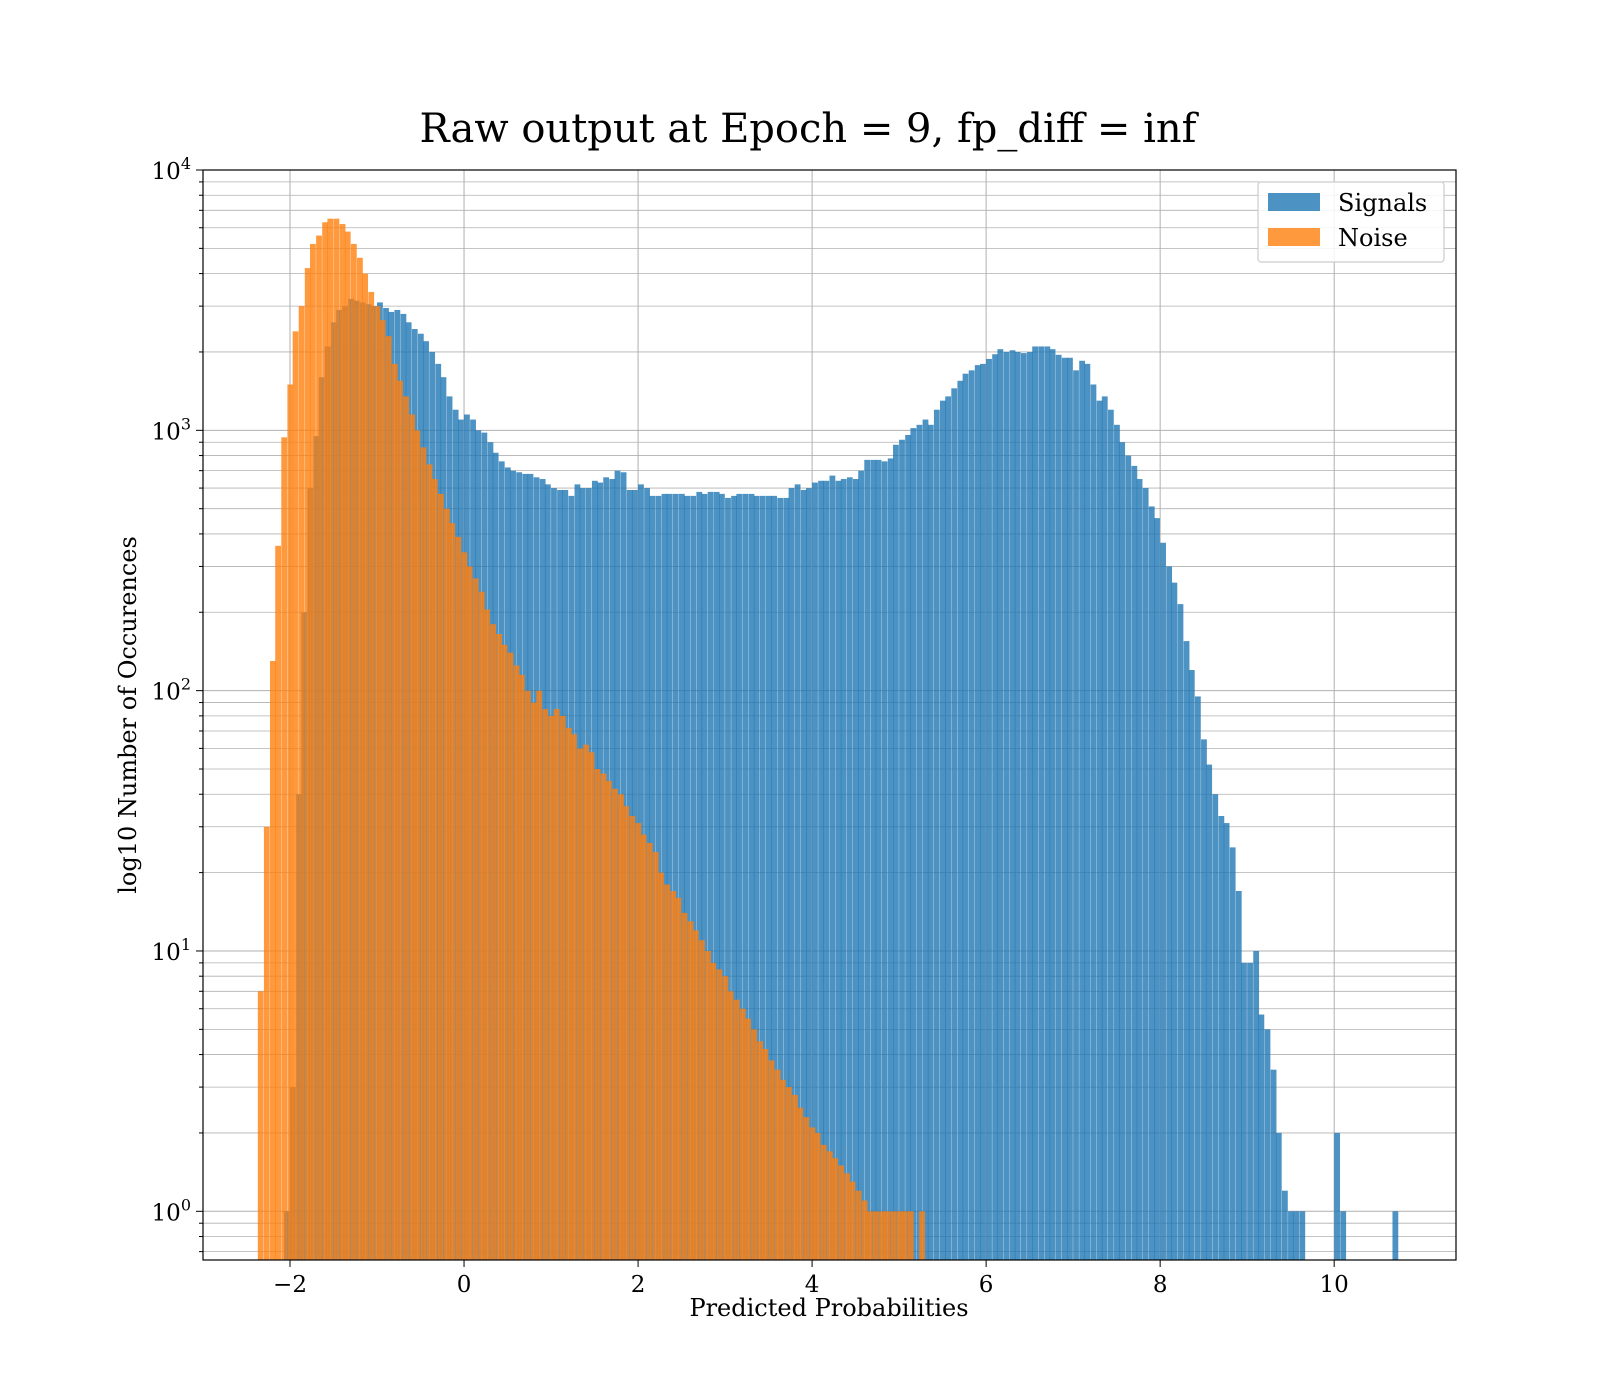  Describe the element at coordinates (638, 1285) in the screenshot. I see `x-tick-label: 2` at that location.